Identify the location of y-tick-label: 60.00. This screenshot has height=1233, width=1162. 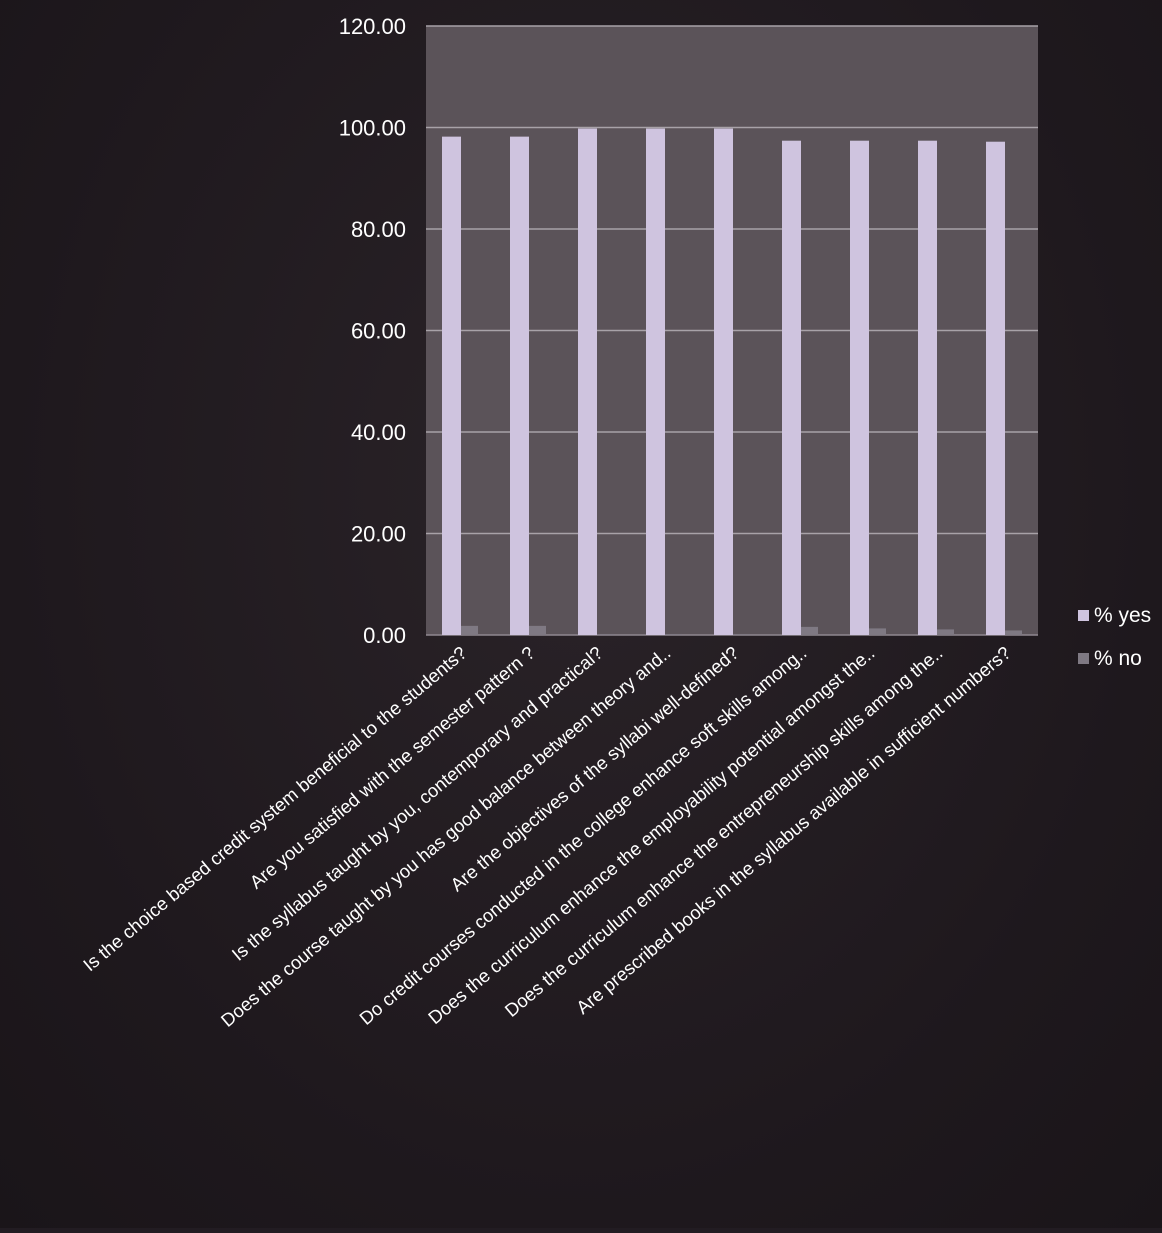
(378, 331).